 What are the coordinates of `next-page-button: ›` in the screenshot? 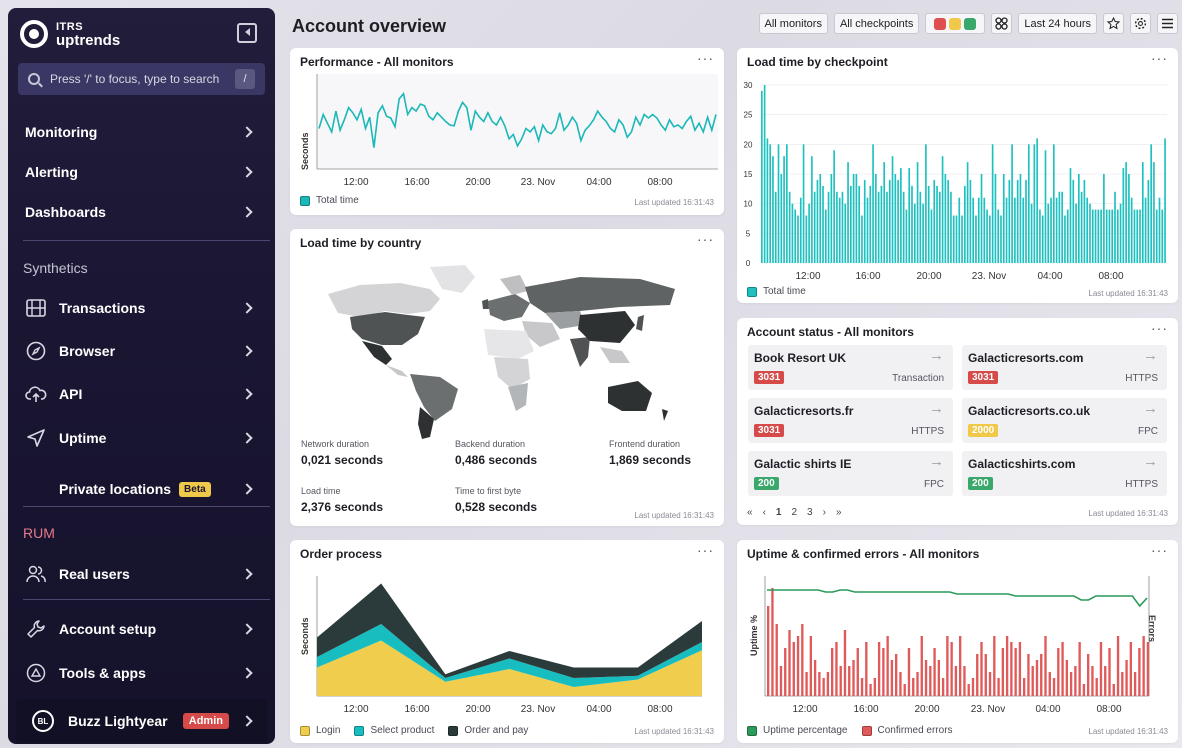 It's located at (824, 512).